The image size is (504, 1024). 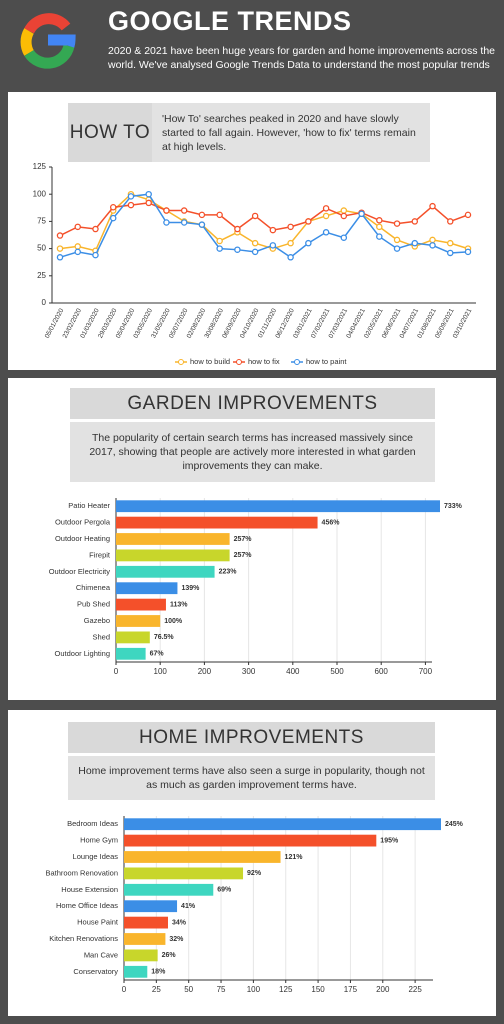 I want to click on category-label: Lounge Ideas, so click(x=96, y=856).